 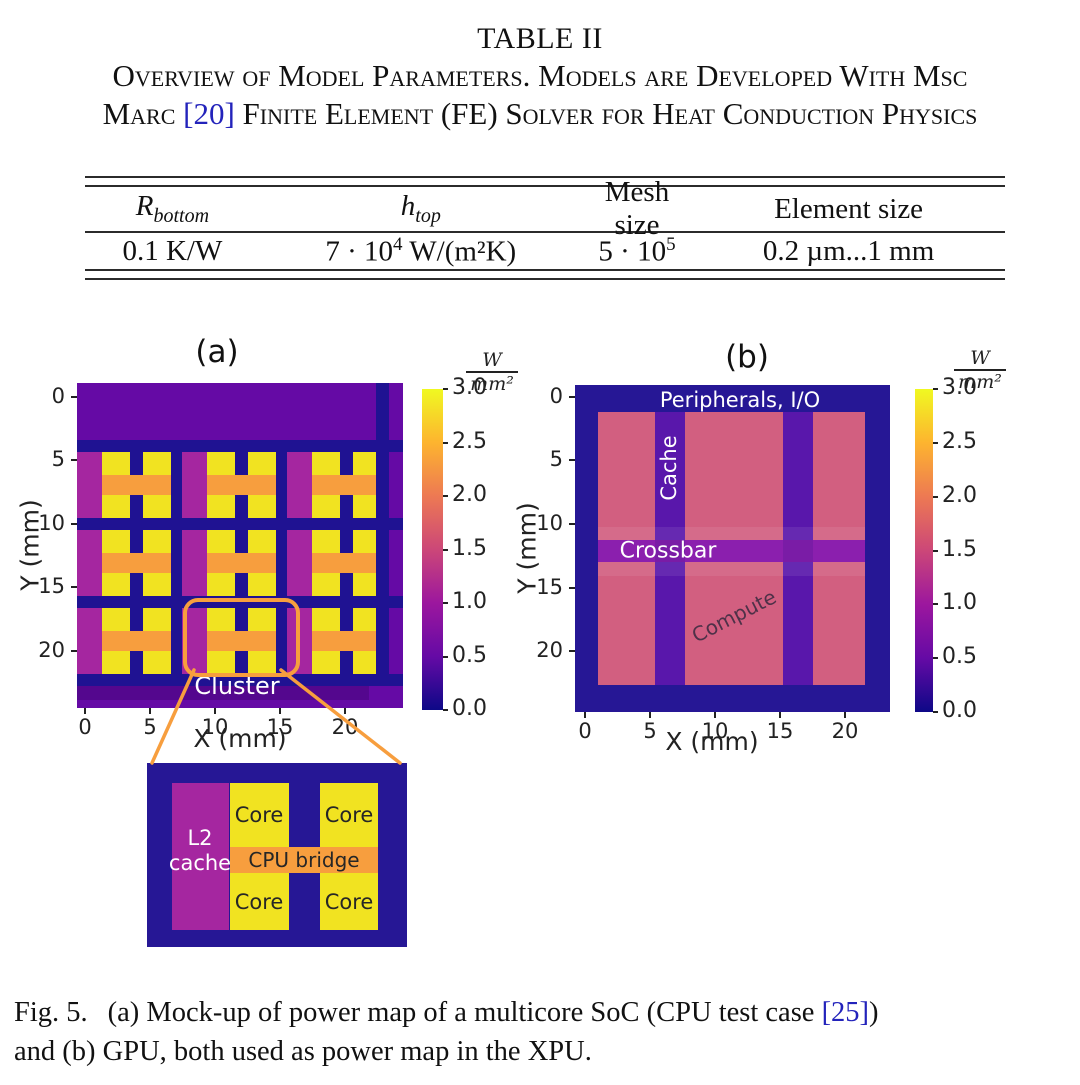 What do you see at coordinates (209, 113) in the screenshot?
I see `citation-20-link: [20]` at bounding box center [209, 113].